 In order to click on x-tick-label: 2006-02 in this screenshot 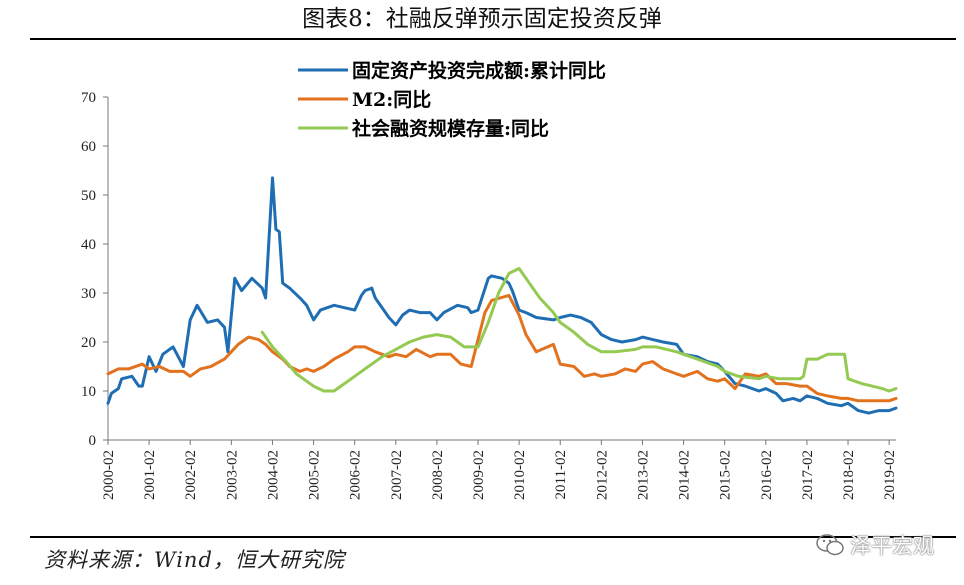, I will do `click(356, 475)`.